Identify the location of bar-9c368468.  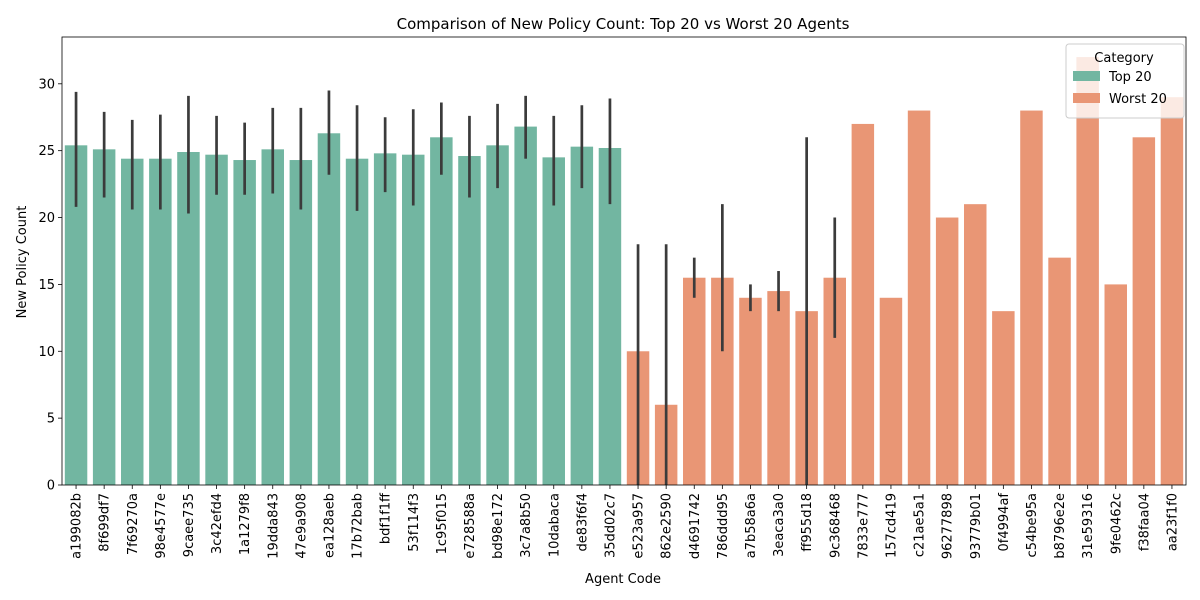
(834, 381).